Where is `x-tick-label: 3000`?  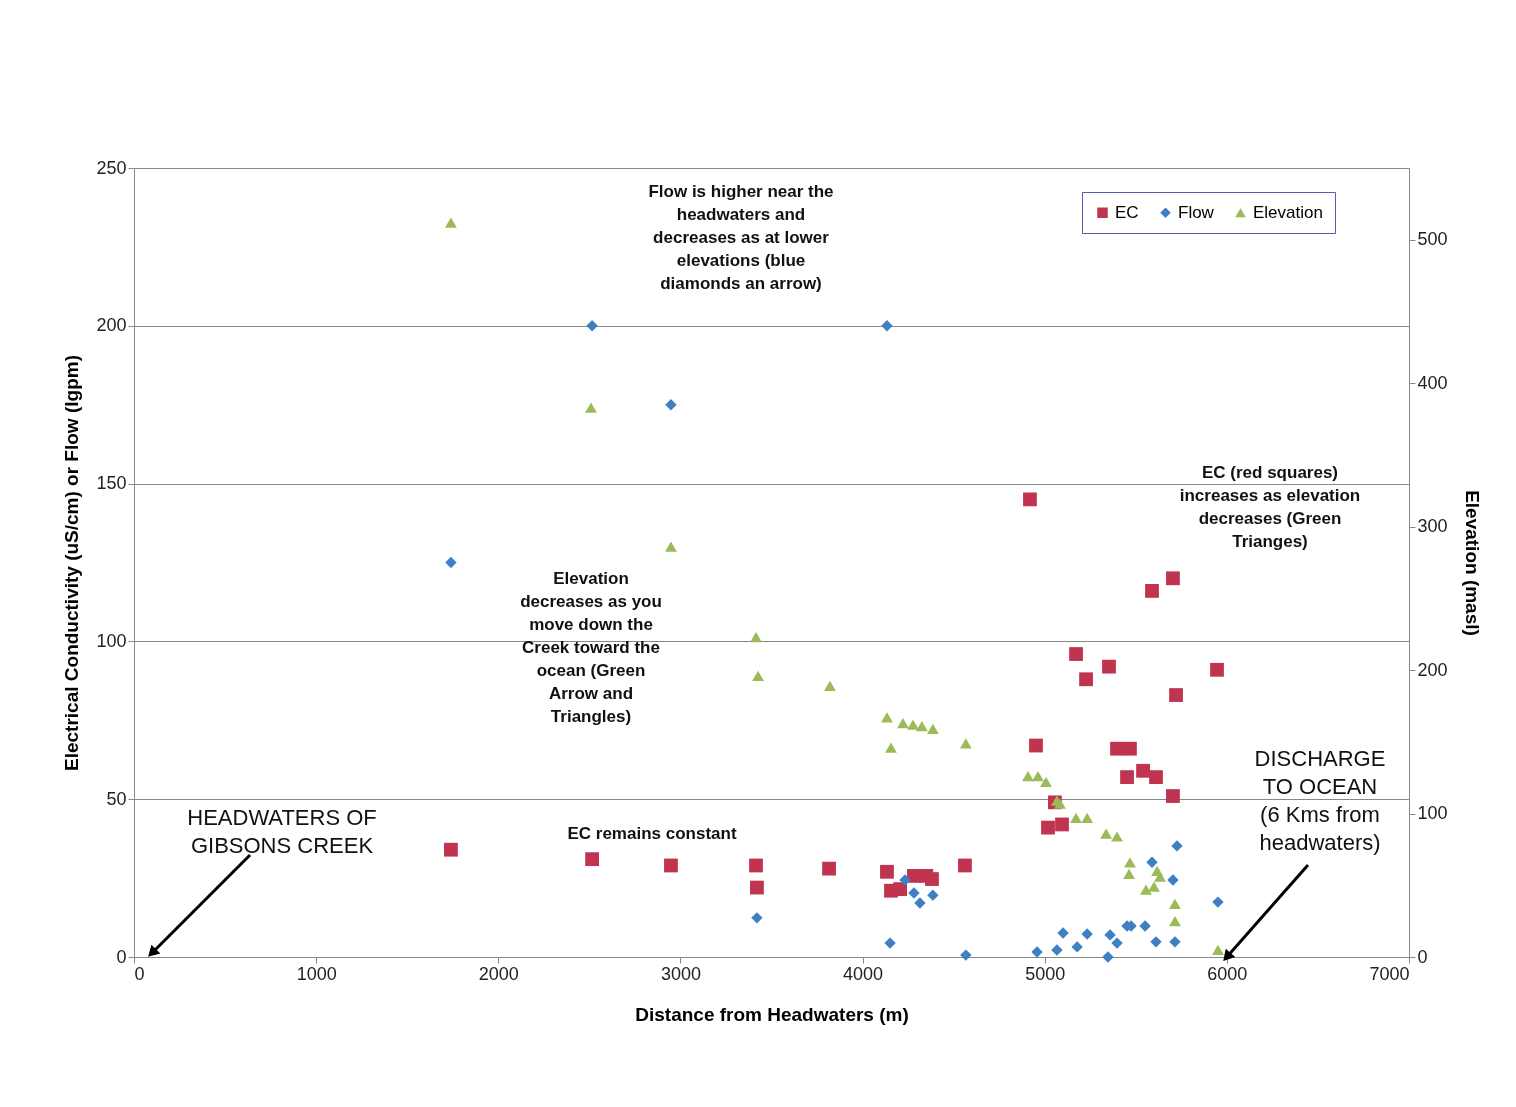 x-tick-label: 3000 is located at coordinates (680, 973).